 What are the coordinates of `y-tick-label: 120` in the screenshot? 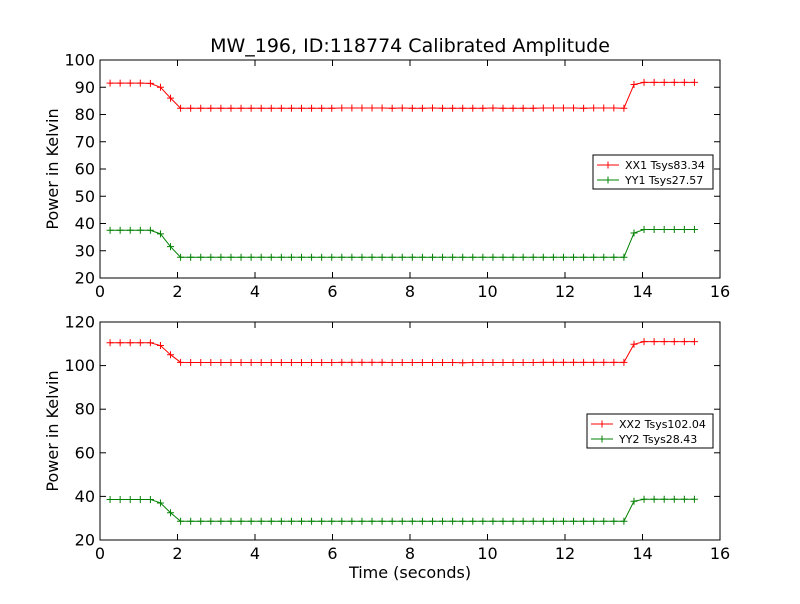 It's located at (79, 322).